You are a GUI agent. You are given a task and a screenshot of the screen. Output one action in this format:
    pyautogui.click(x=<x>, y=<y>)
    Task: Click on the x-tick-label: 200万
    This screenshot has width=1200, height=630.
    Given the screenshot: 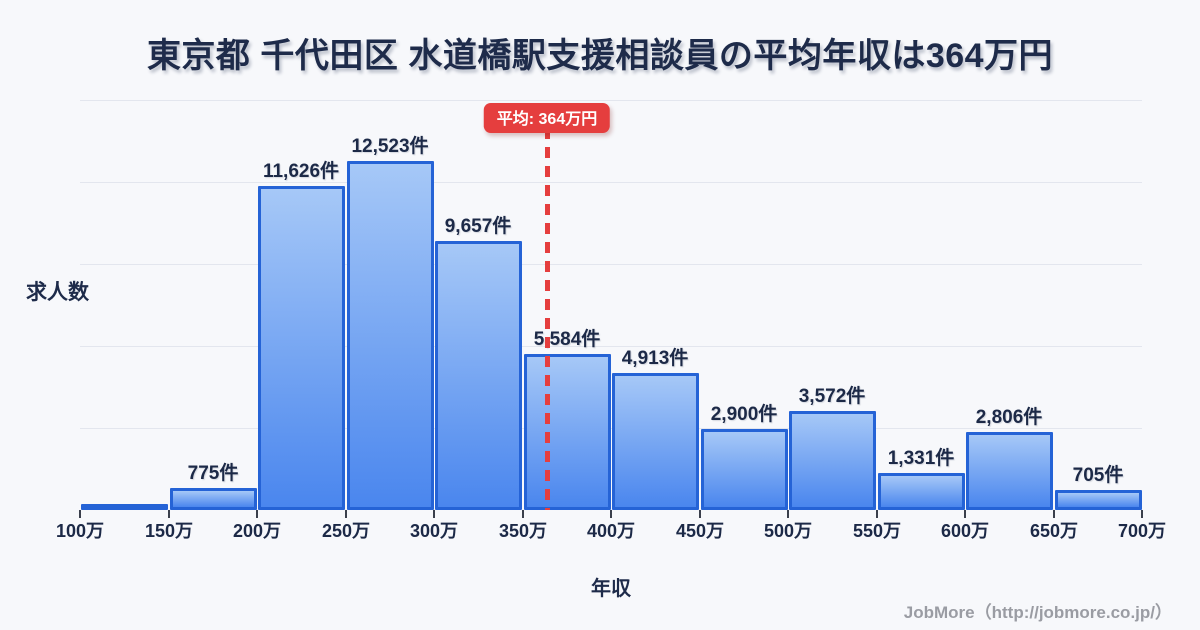 What is the action you would take?
    pyautogui.click(x=257, y=531)
    